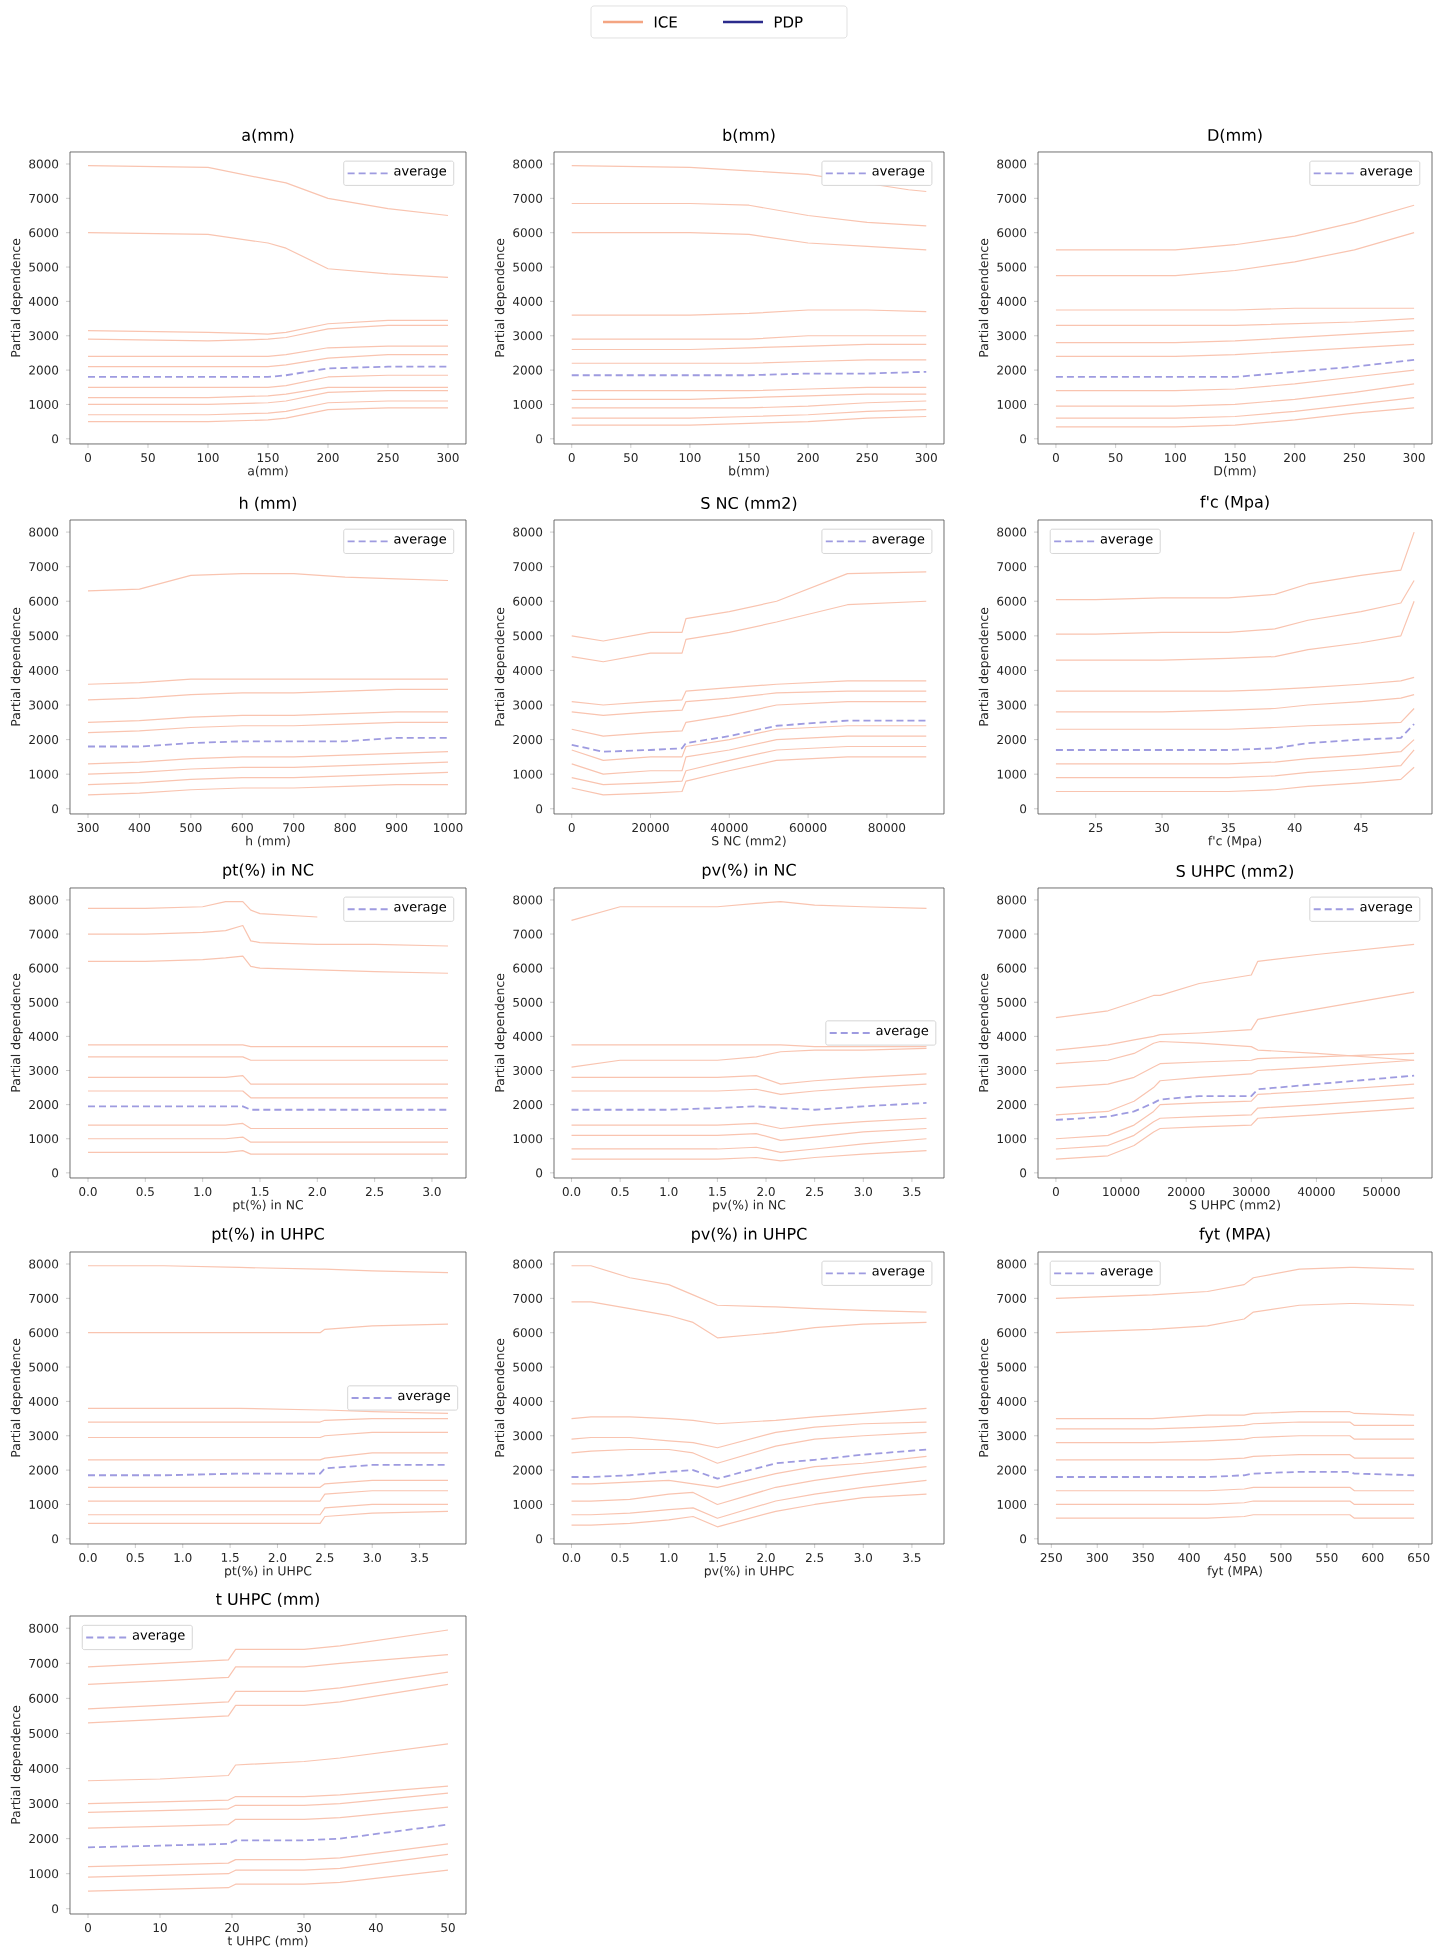  What do you see at coordinates (749, 503) in the screenshot?
I see `chart-title: S NC (mm2)` at bounding box center [749, 503].